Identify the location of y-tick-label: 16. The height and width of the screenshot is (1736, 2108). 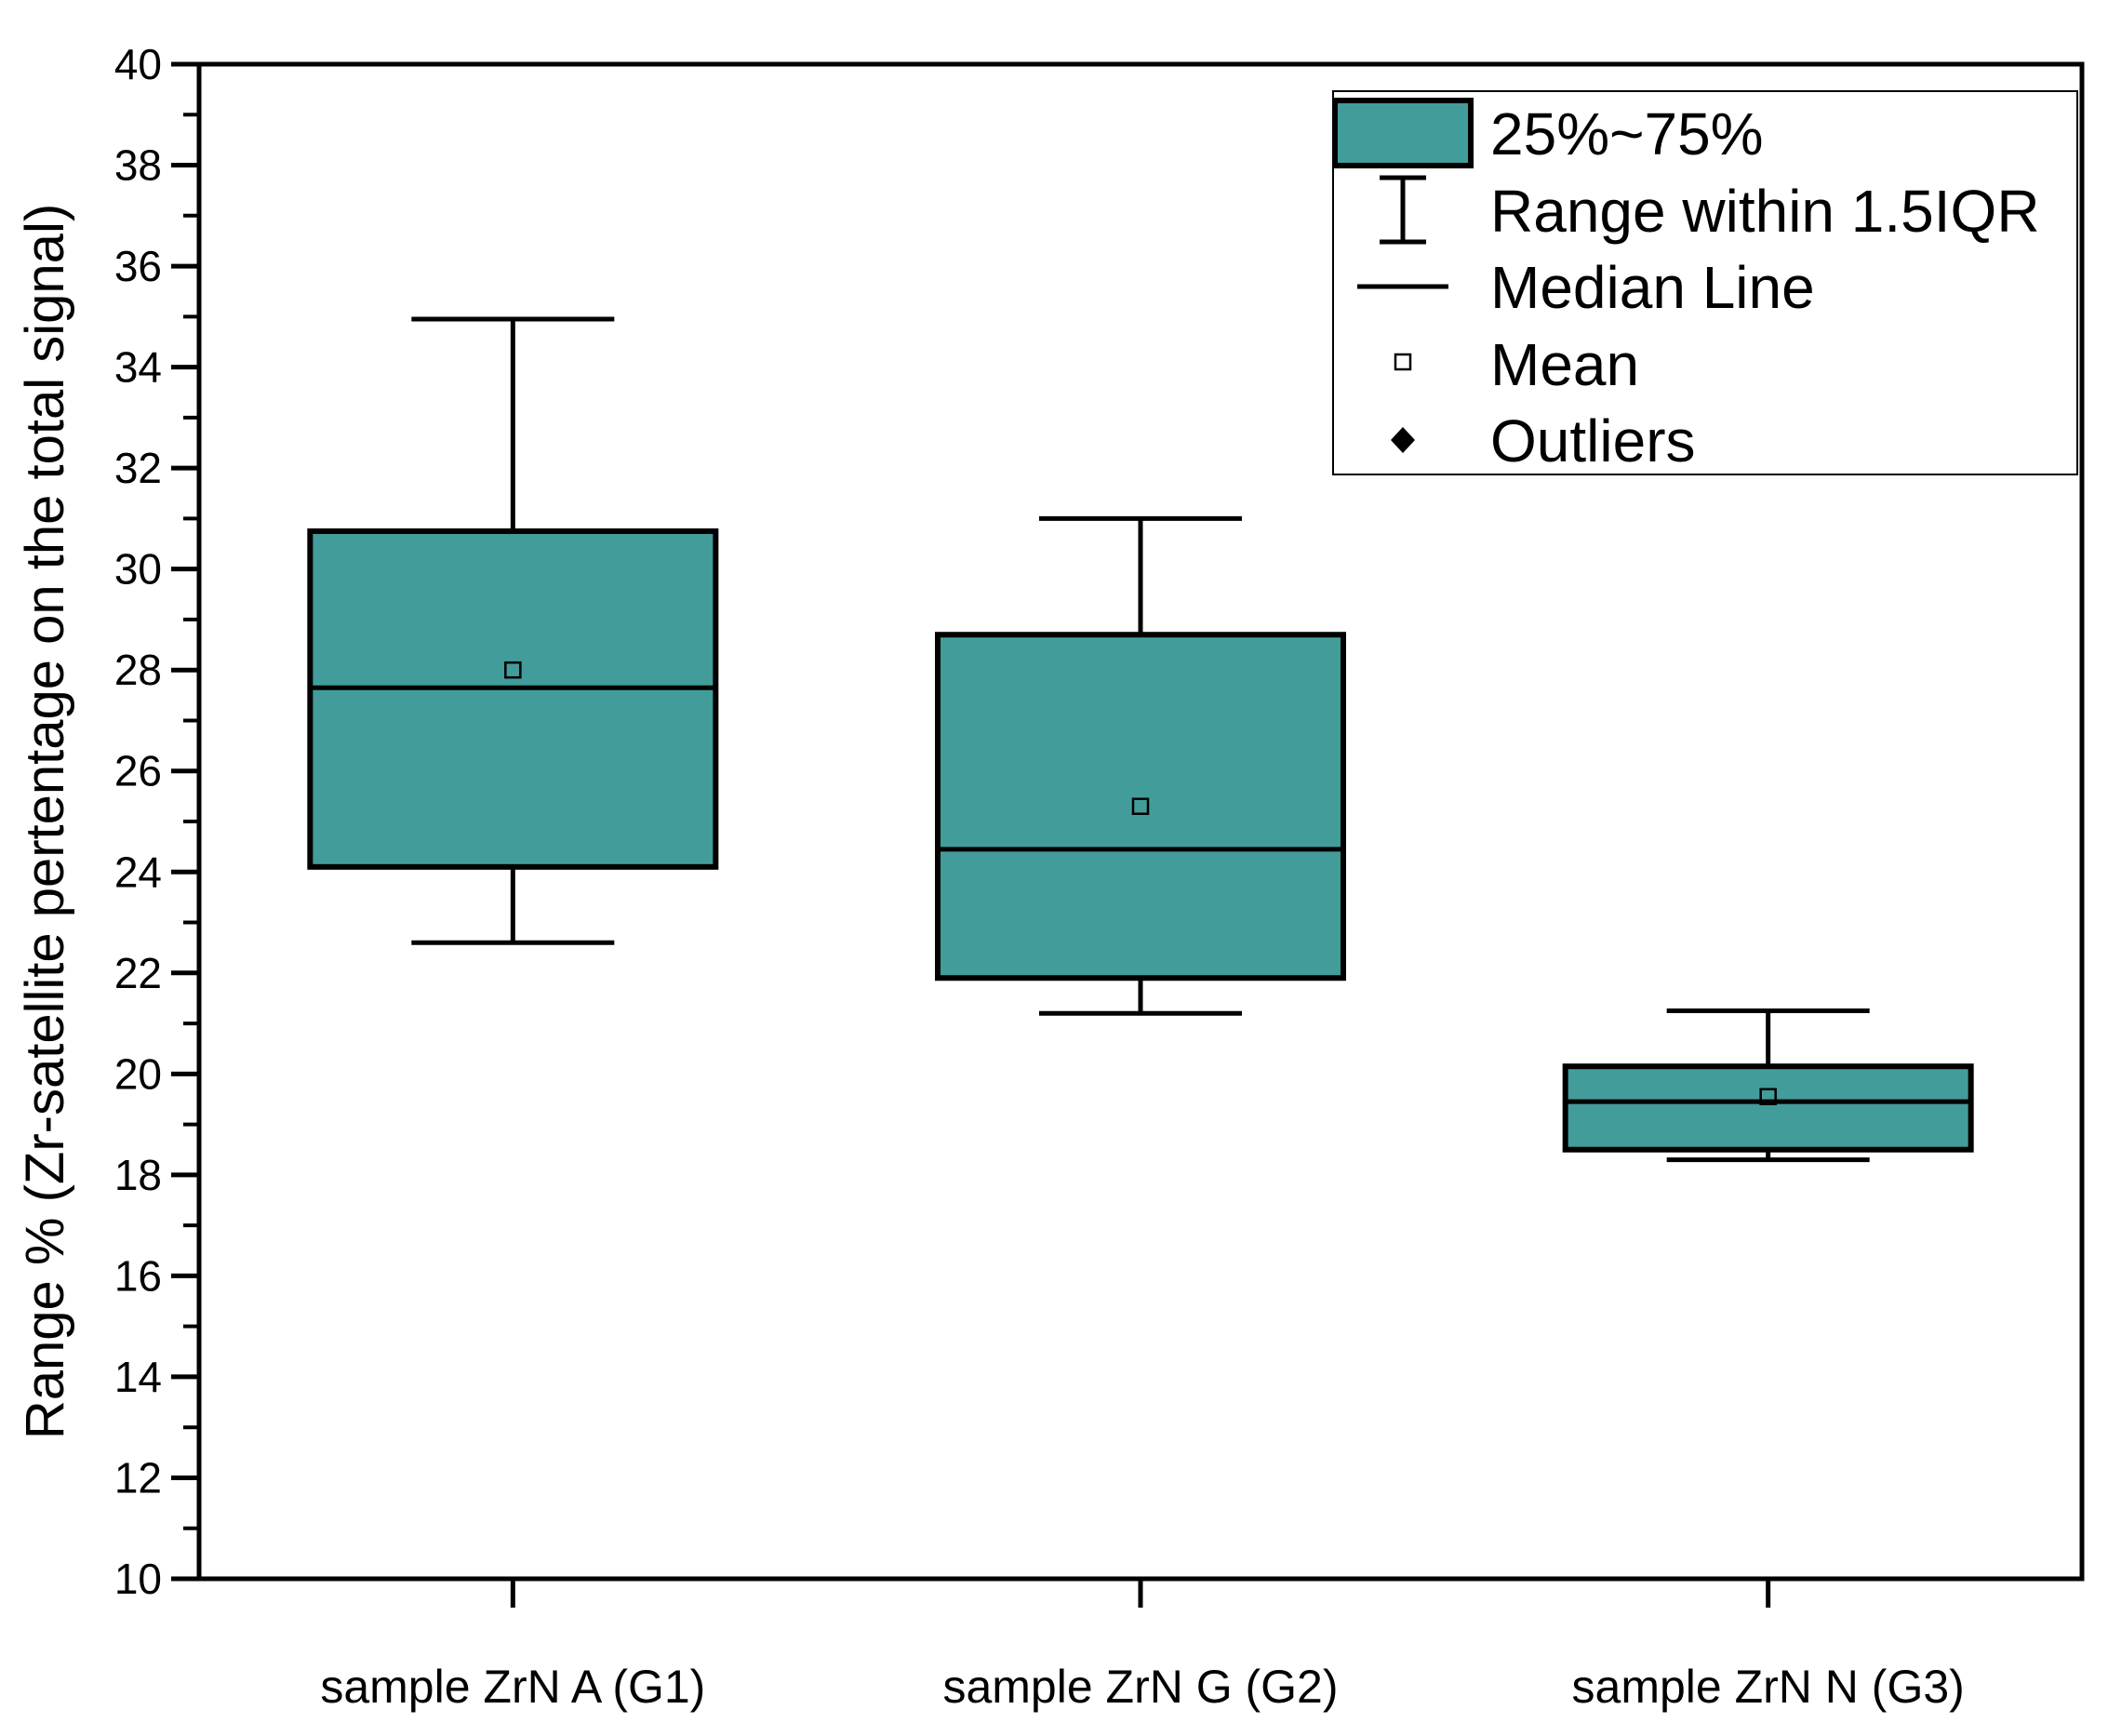
(138, 1275).